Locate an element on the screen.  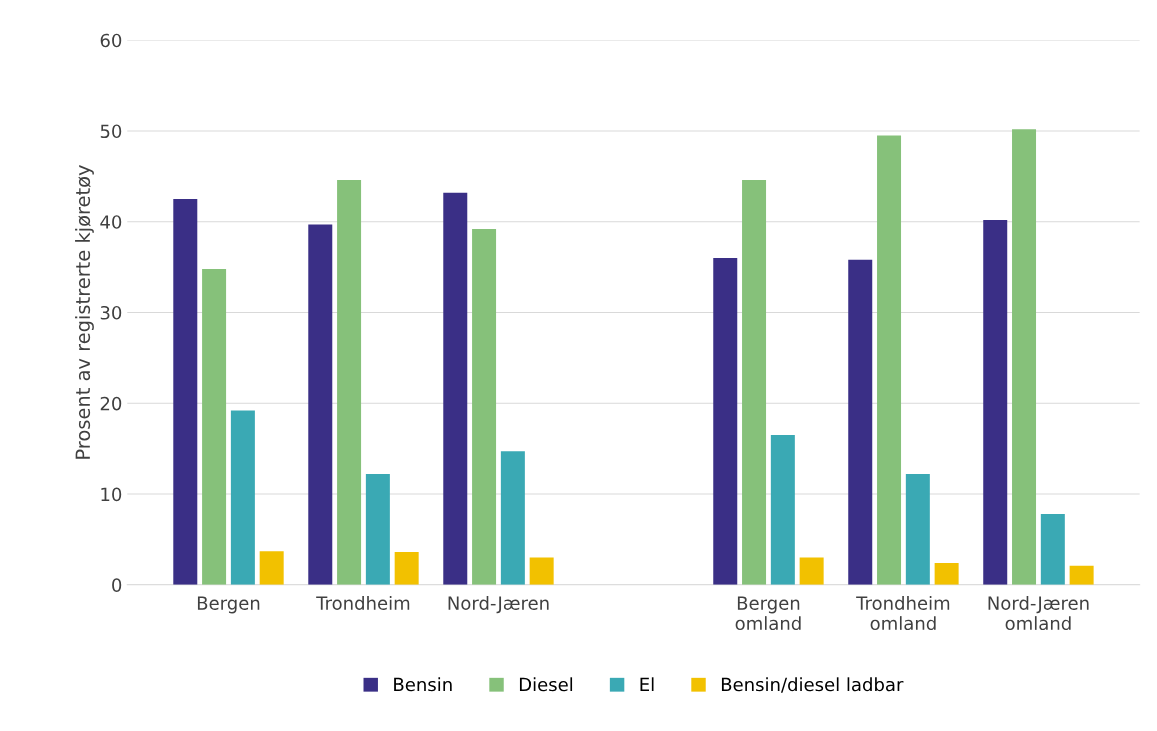
y-tick-label: 60 is located at coordinates (111, 40).